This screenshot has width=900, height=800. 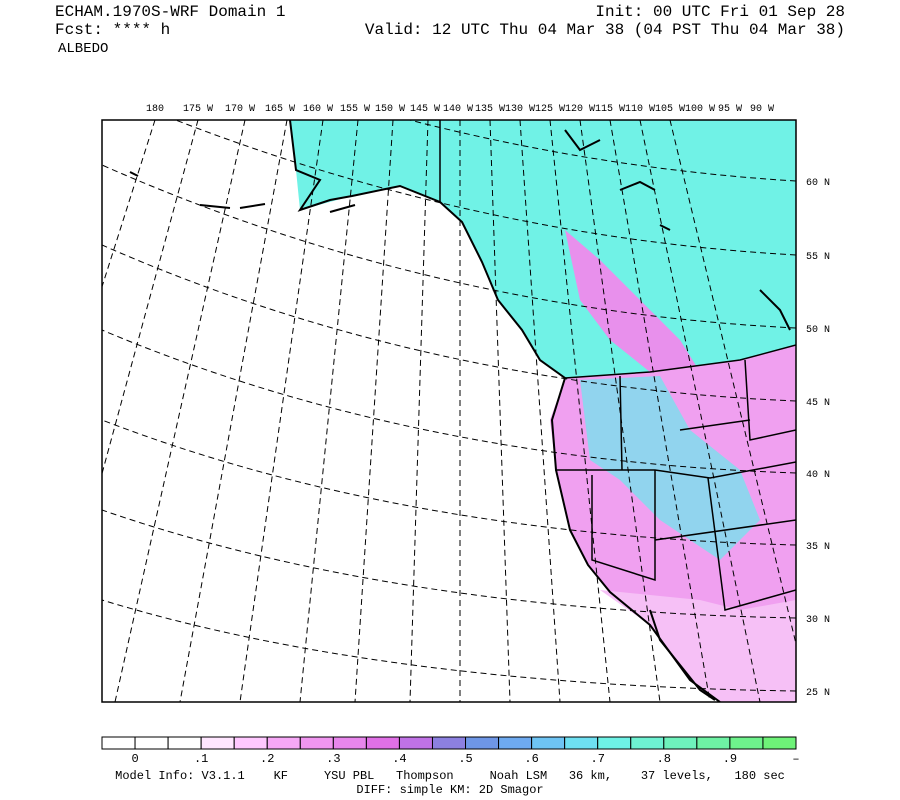 I want to click on field-name: ALBEDO, so click(x=83, y=49).